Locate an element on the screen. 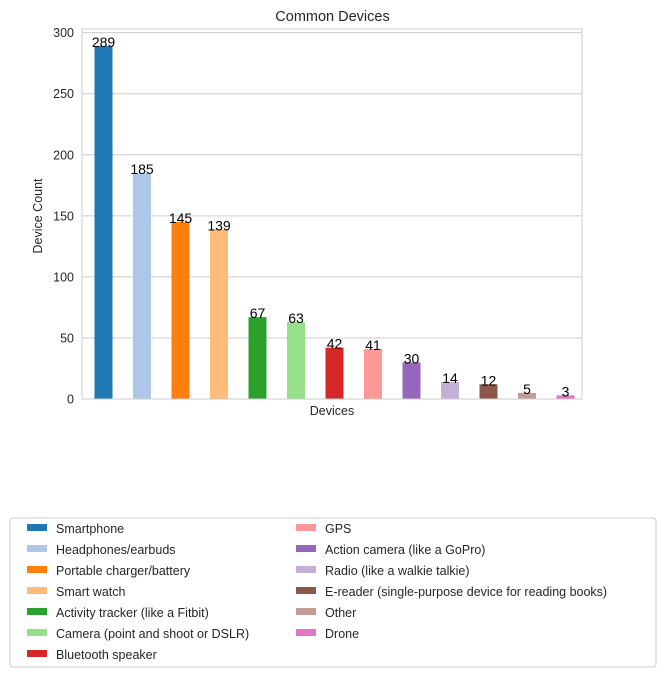 The height and width of the screenshot is (678, 665). y-tick-label: 300 is located at coordinates (63, 33).